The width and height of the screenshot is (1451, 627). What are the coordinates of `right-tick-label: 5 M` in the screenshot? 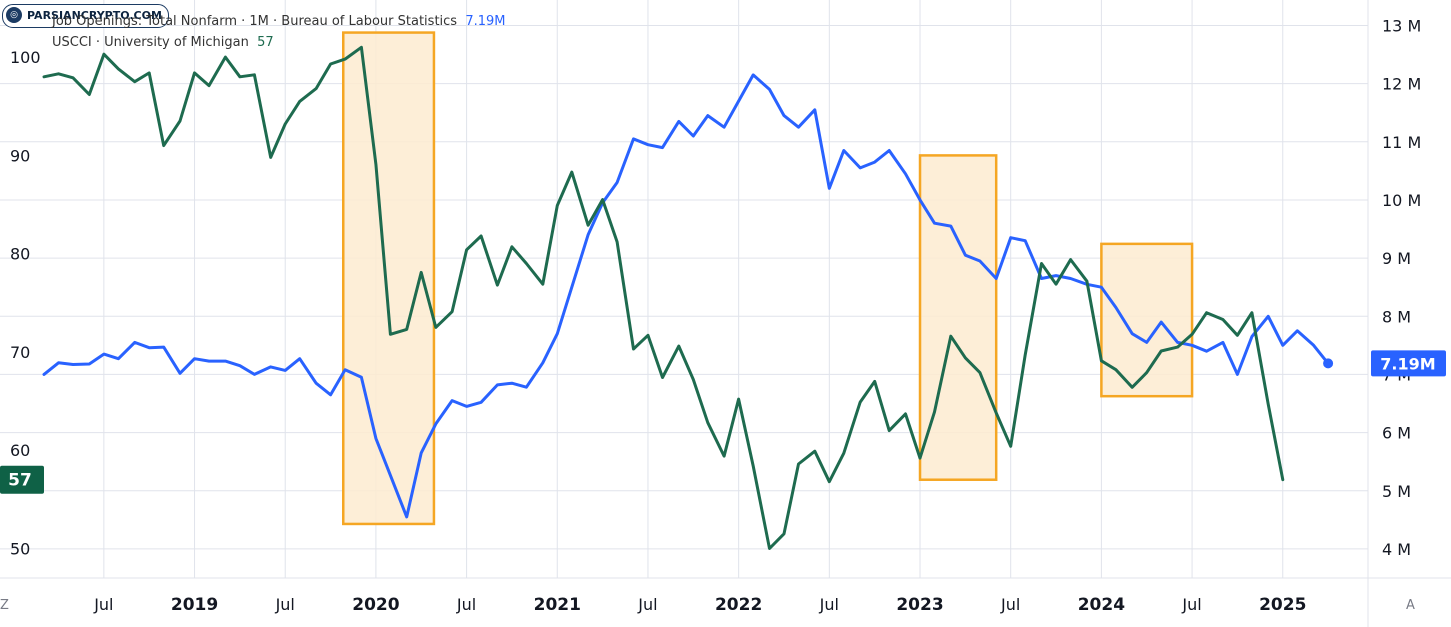 It's located at (1396, 491).